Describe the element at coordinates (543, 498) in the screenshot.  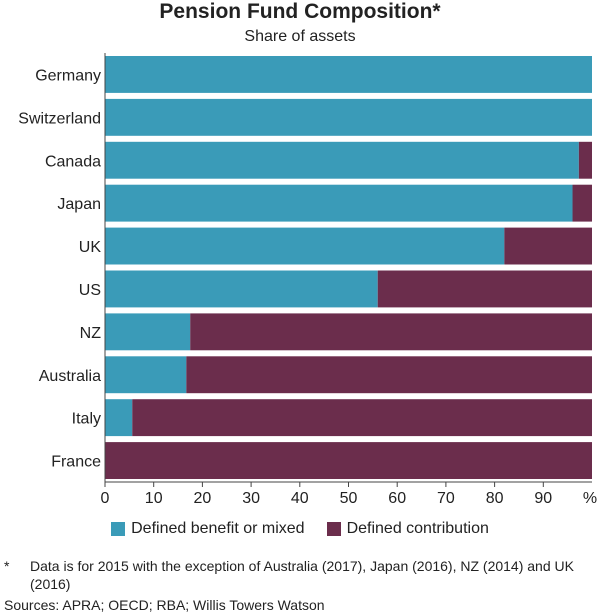
I see `x-tick-label-90: 90` at that location.